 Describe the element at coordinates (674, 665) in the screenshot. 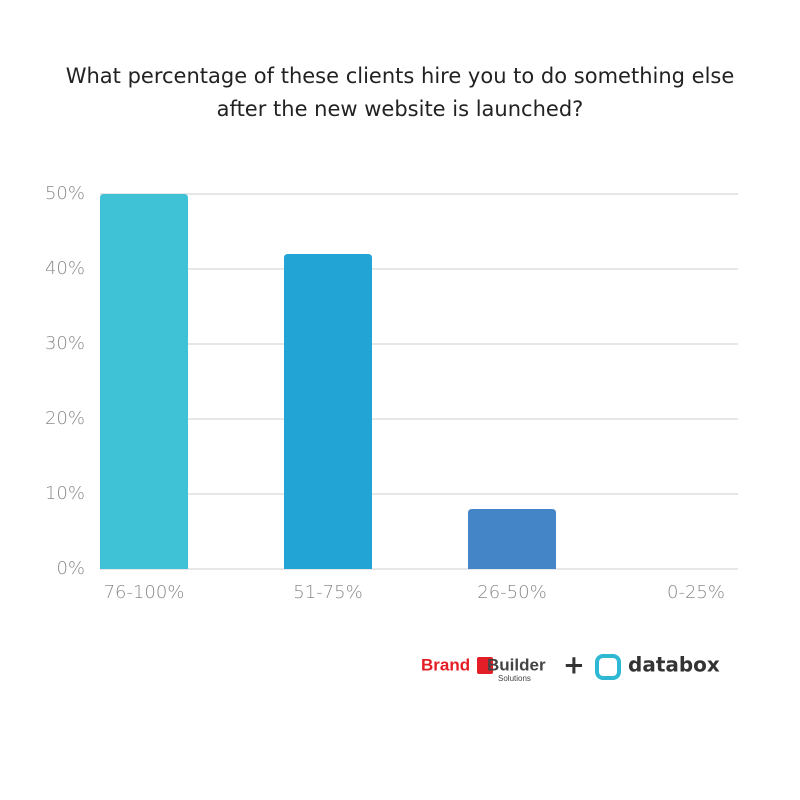

I see `databox-text: databox` at that location.